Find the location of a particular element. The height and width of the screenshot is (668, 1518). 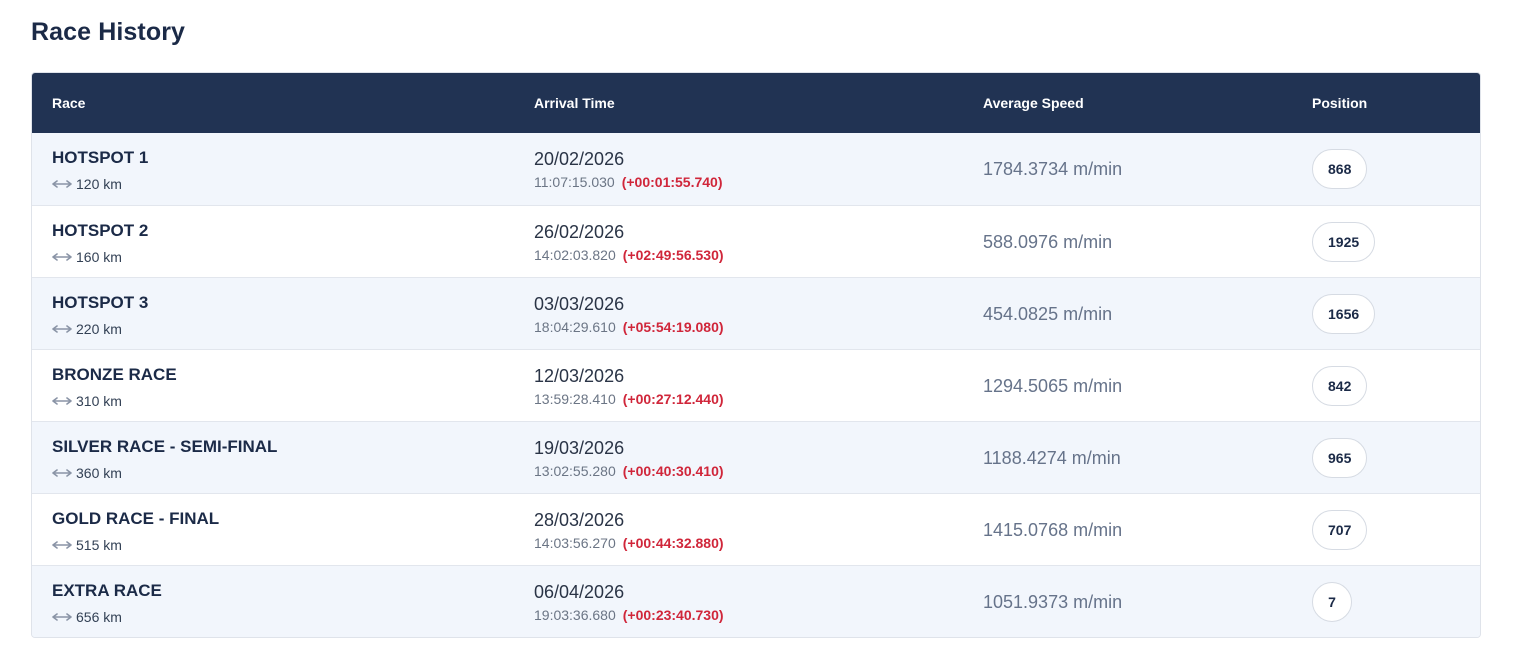

arrival-clock: 13:02:55.280 is located at coordinates (575, 471).